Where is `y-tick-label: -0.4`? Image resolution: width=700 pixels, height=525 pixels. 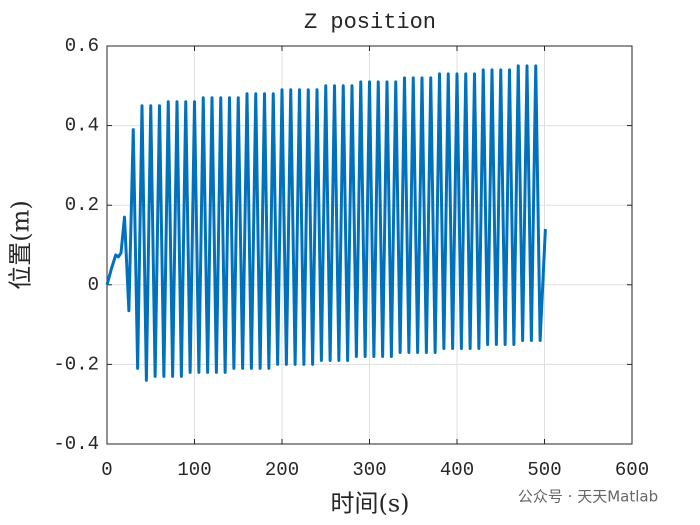
y-tick-label: -0.4 is located at coordinates (76, 444).